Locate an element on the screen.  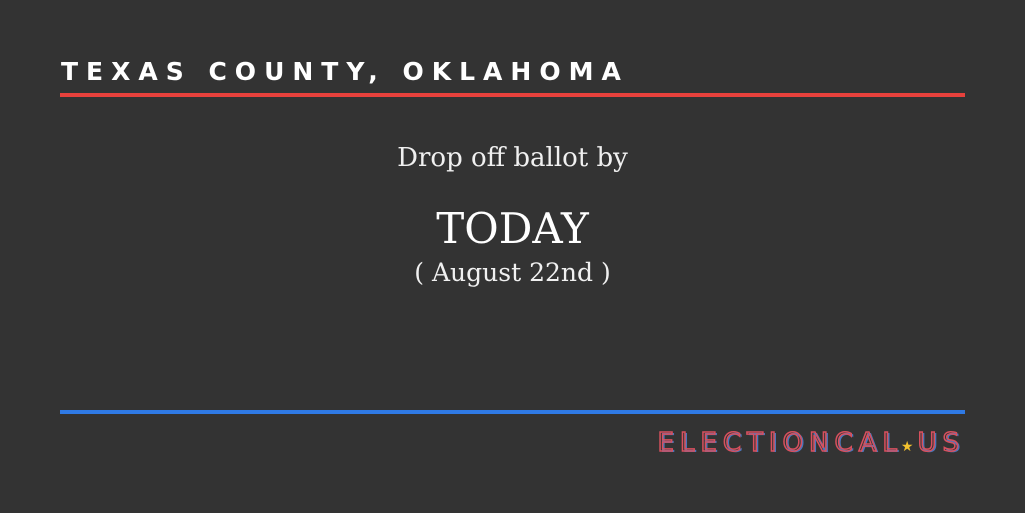
logo-text-main: ELECTIONCAL is located at coordinates (780, 443).